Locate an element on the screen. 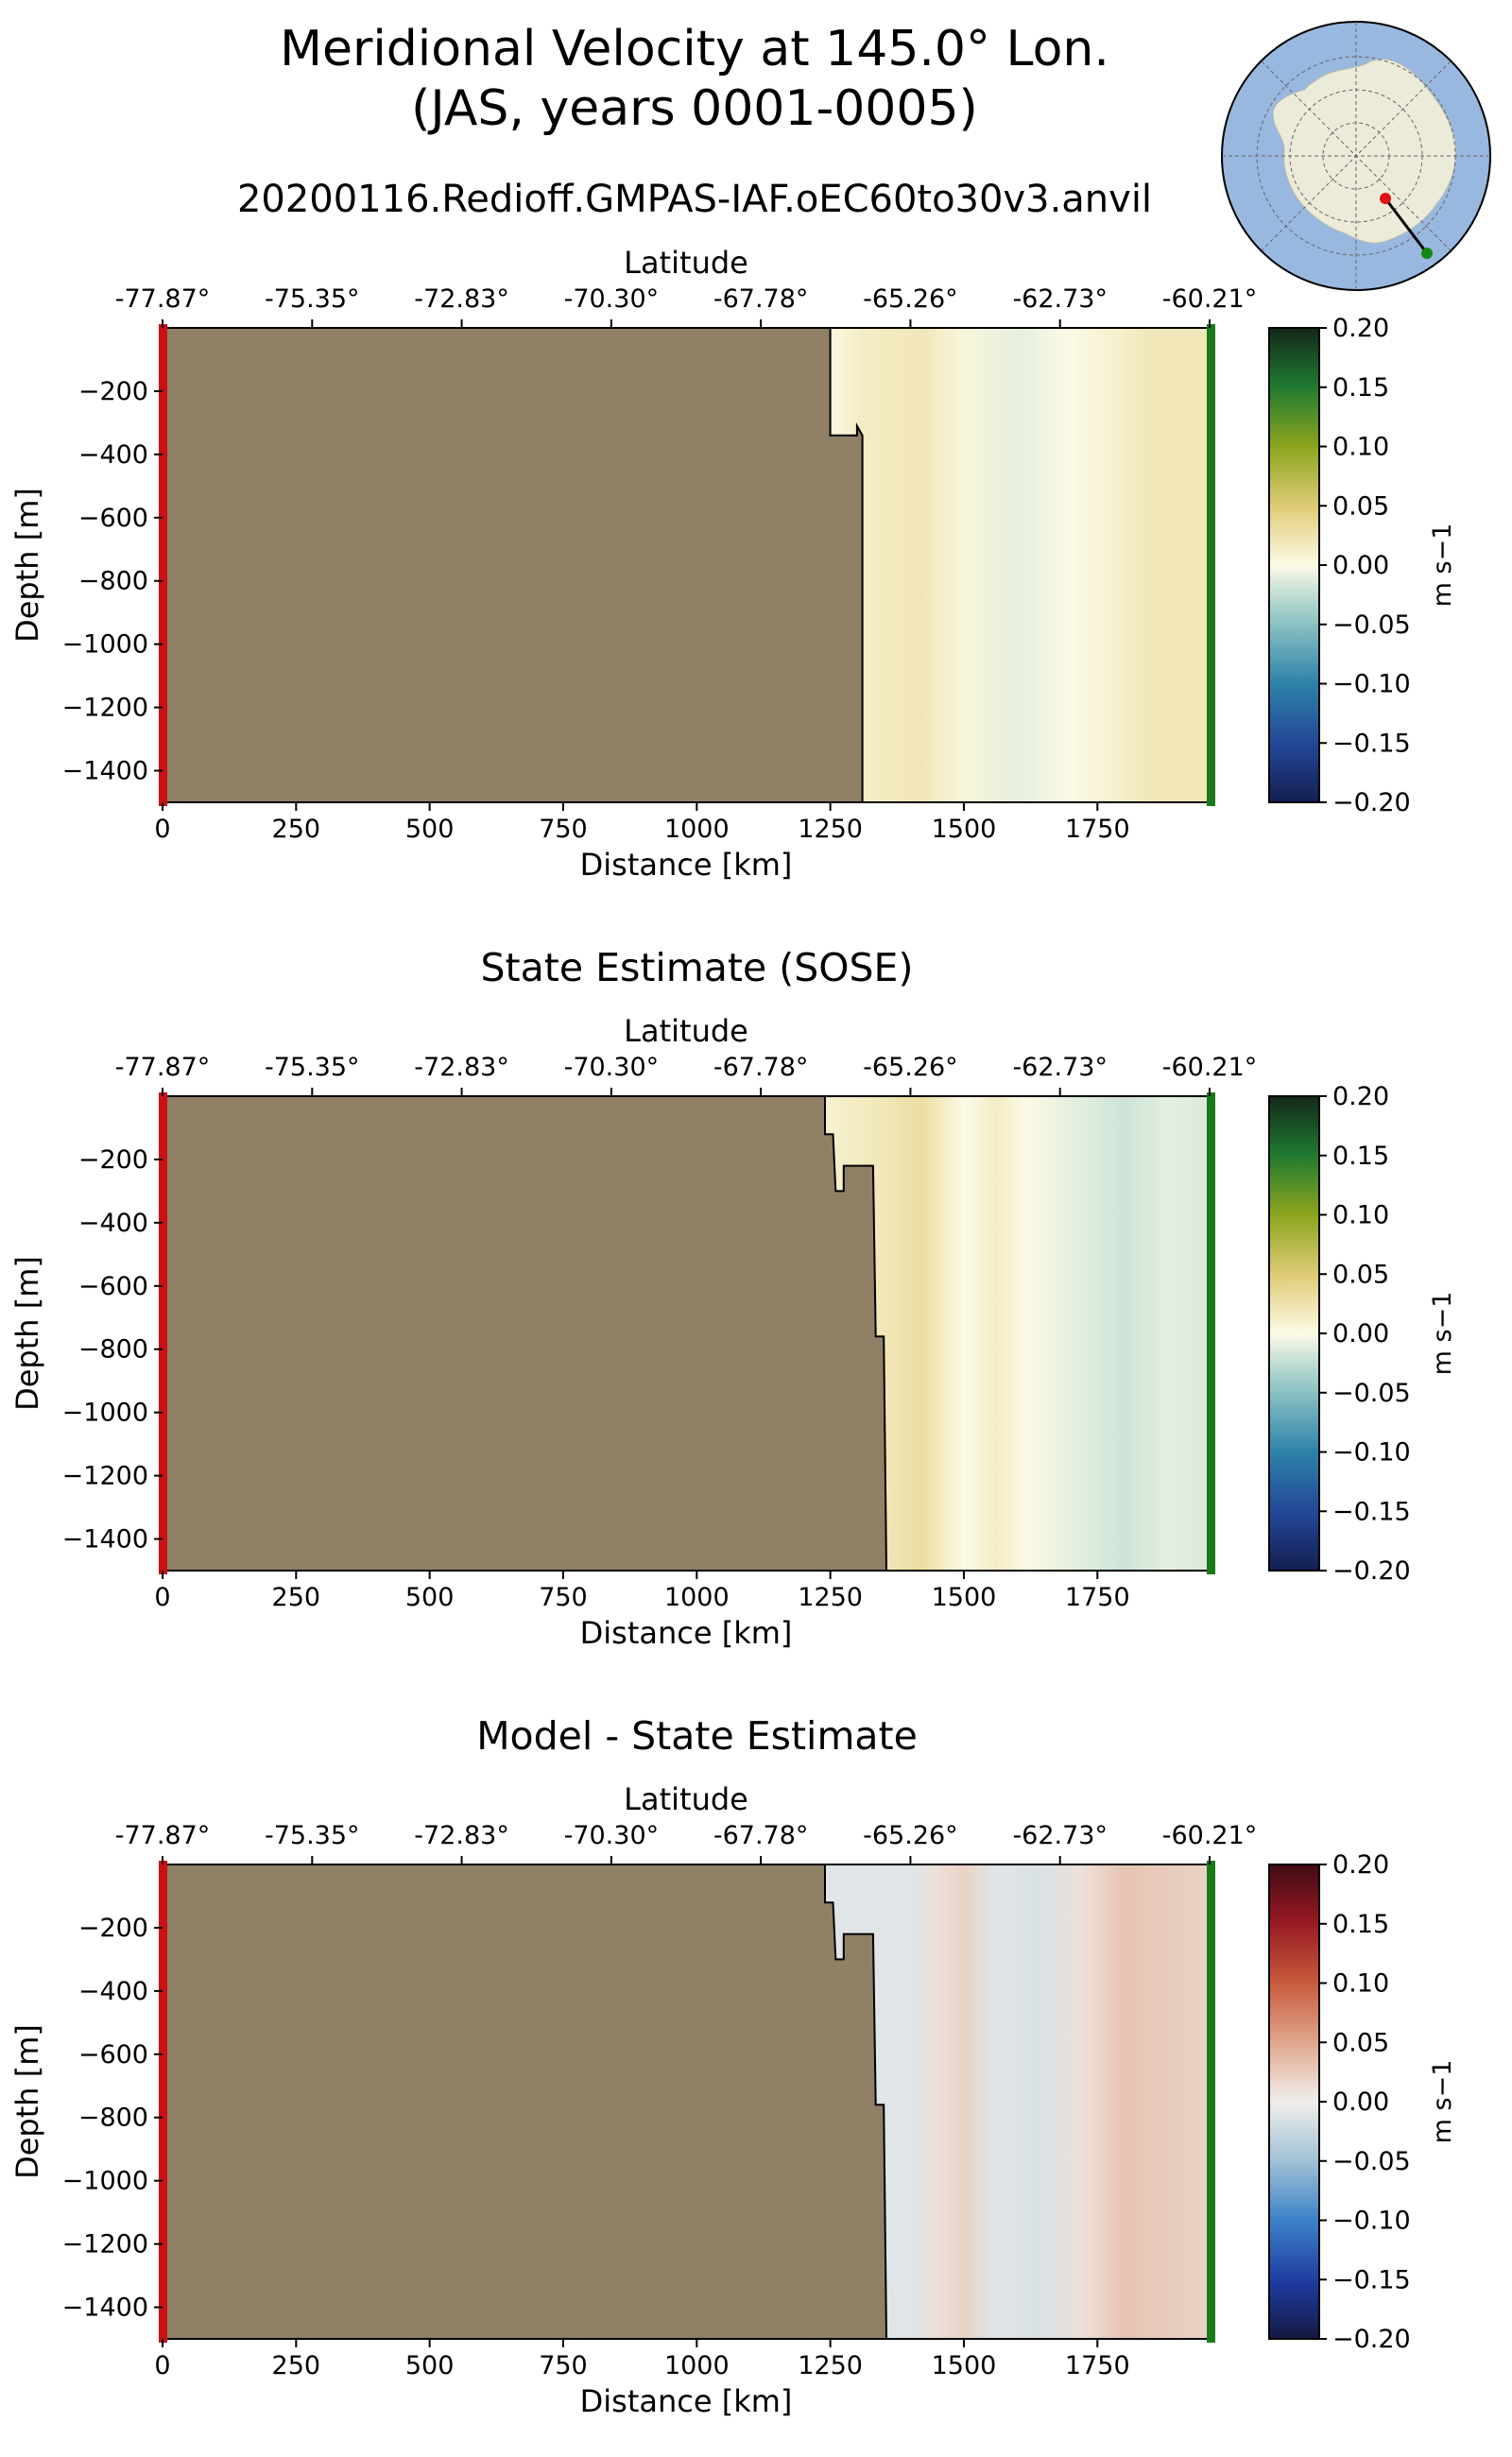 The width and height of the screenshot is (1512, 2457). x-tick-label-model: 0 is located at coordinates (162, 829).